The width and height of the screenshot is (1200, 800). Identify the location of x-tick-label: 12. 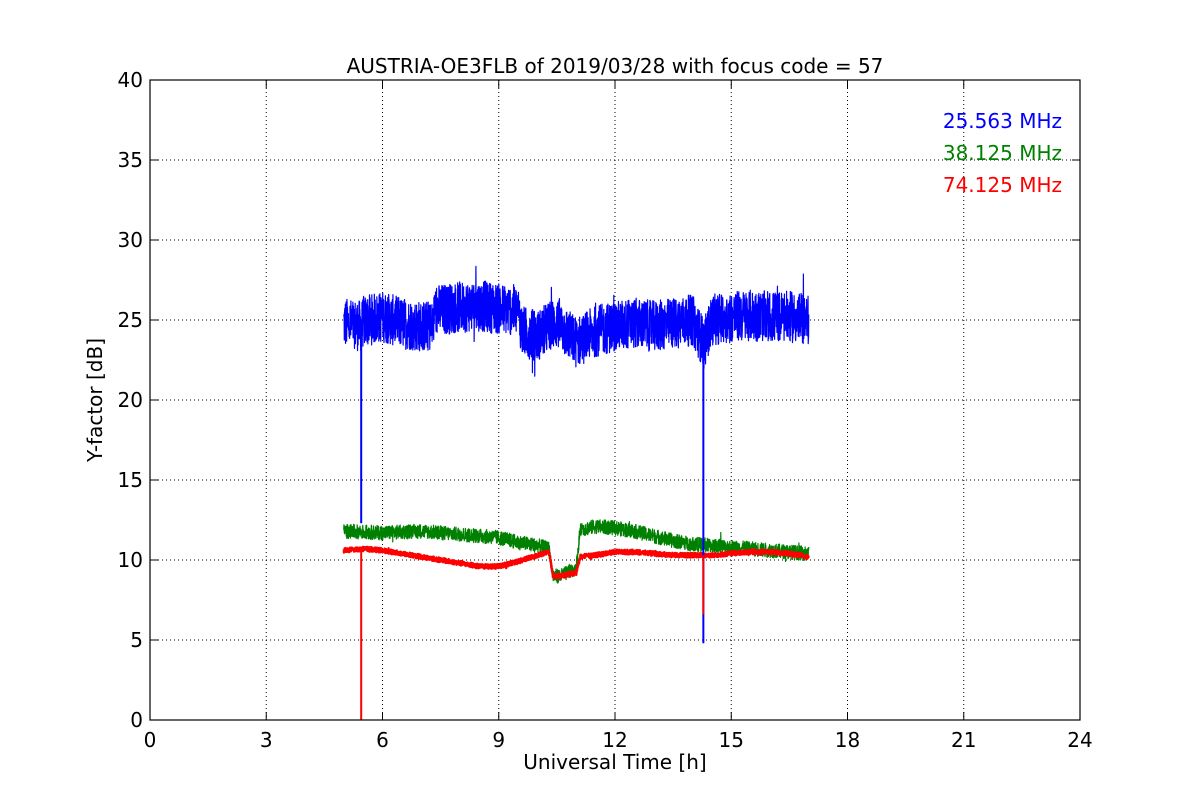
(614, 740).